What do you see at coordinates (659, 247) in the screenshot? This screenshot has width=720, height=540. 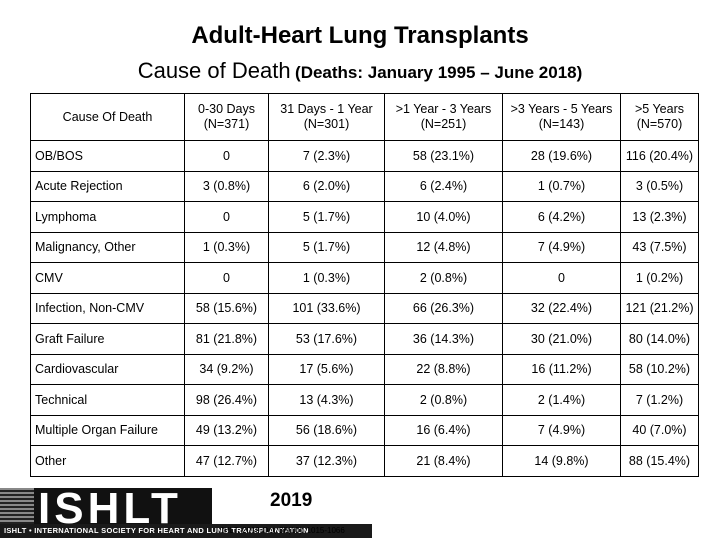 I see `row-value: 43 (7.5%)` at bounding box center [659, 247].